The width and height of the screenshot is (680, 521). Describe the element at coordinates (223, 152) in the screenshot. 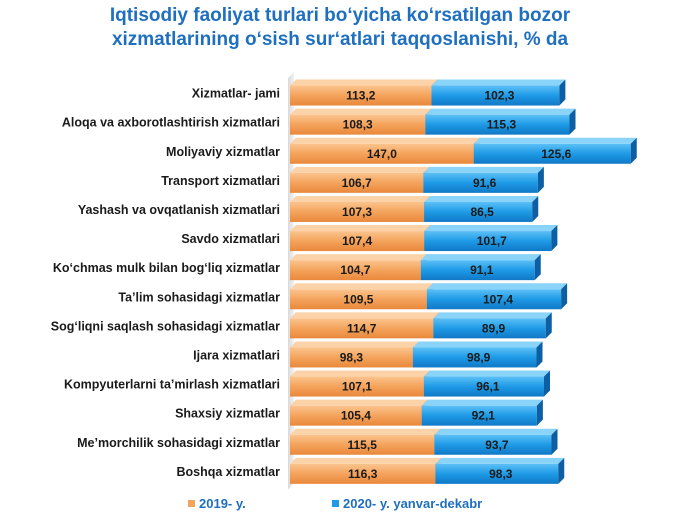

I see `category-label: Moliyaviy xizmatlar` at that location.